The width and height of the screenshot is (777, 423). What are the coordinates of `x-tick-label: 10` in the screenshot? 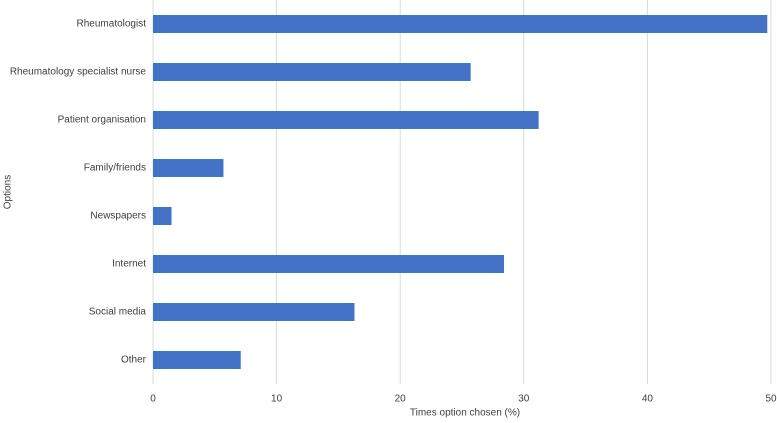 It's located at (277, 399).